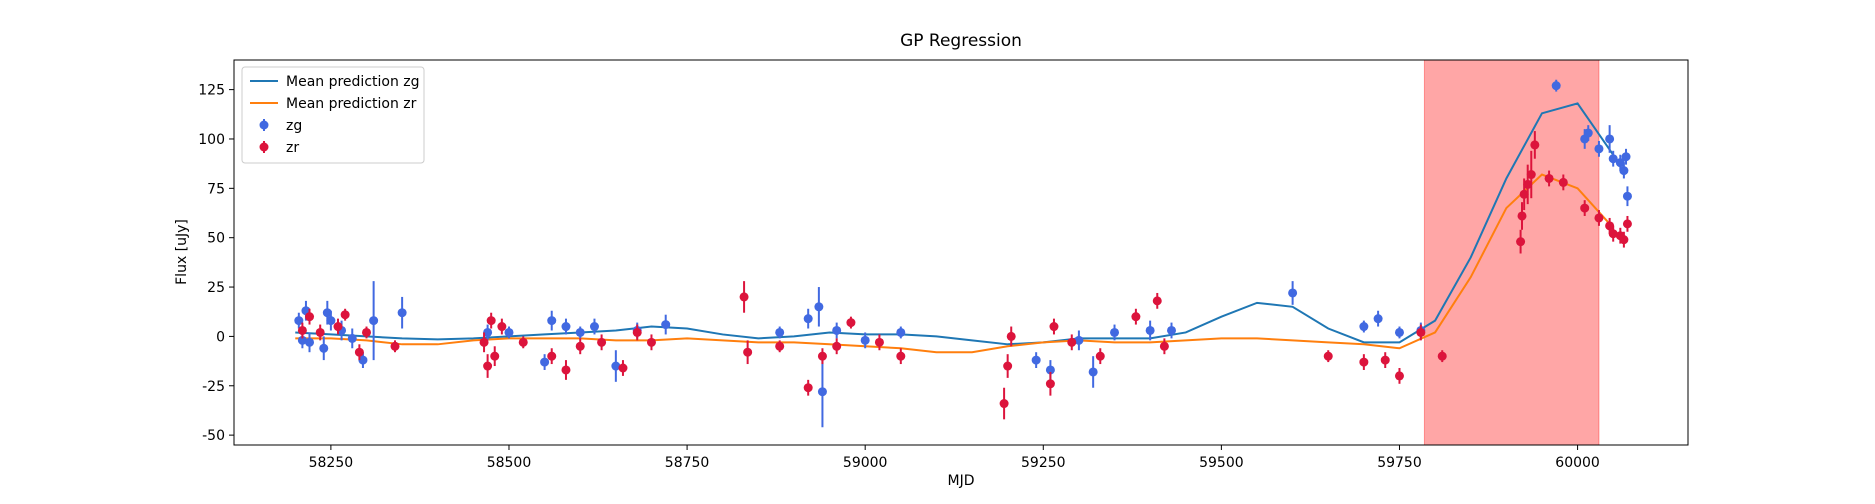 The image size is (1875, 504). I want to click on legend-marker, so click(264, 125).